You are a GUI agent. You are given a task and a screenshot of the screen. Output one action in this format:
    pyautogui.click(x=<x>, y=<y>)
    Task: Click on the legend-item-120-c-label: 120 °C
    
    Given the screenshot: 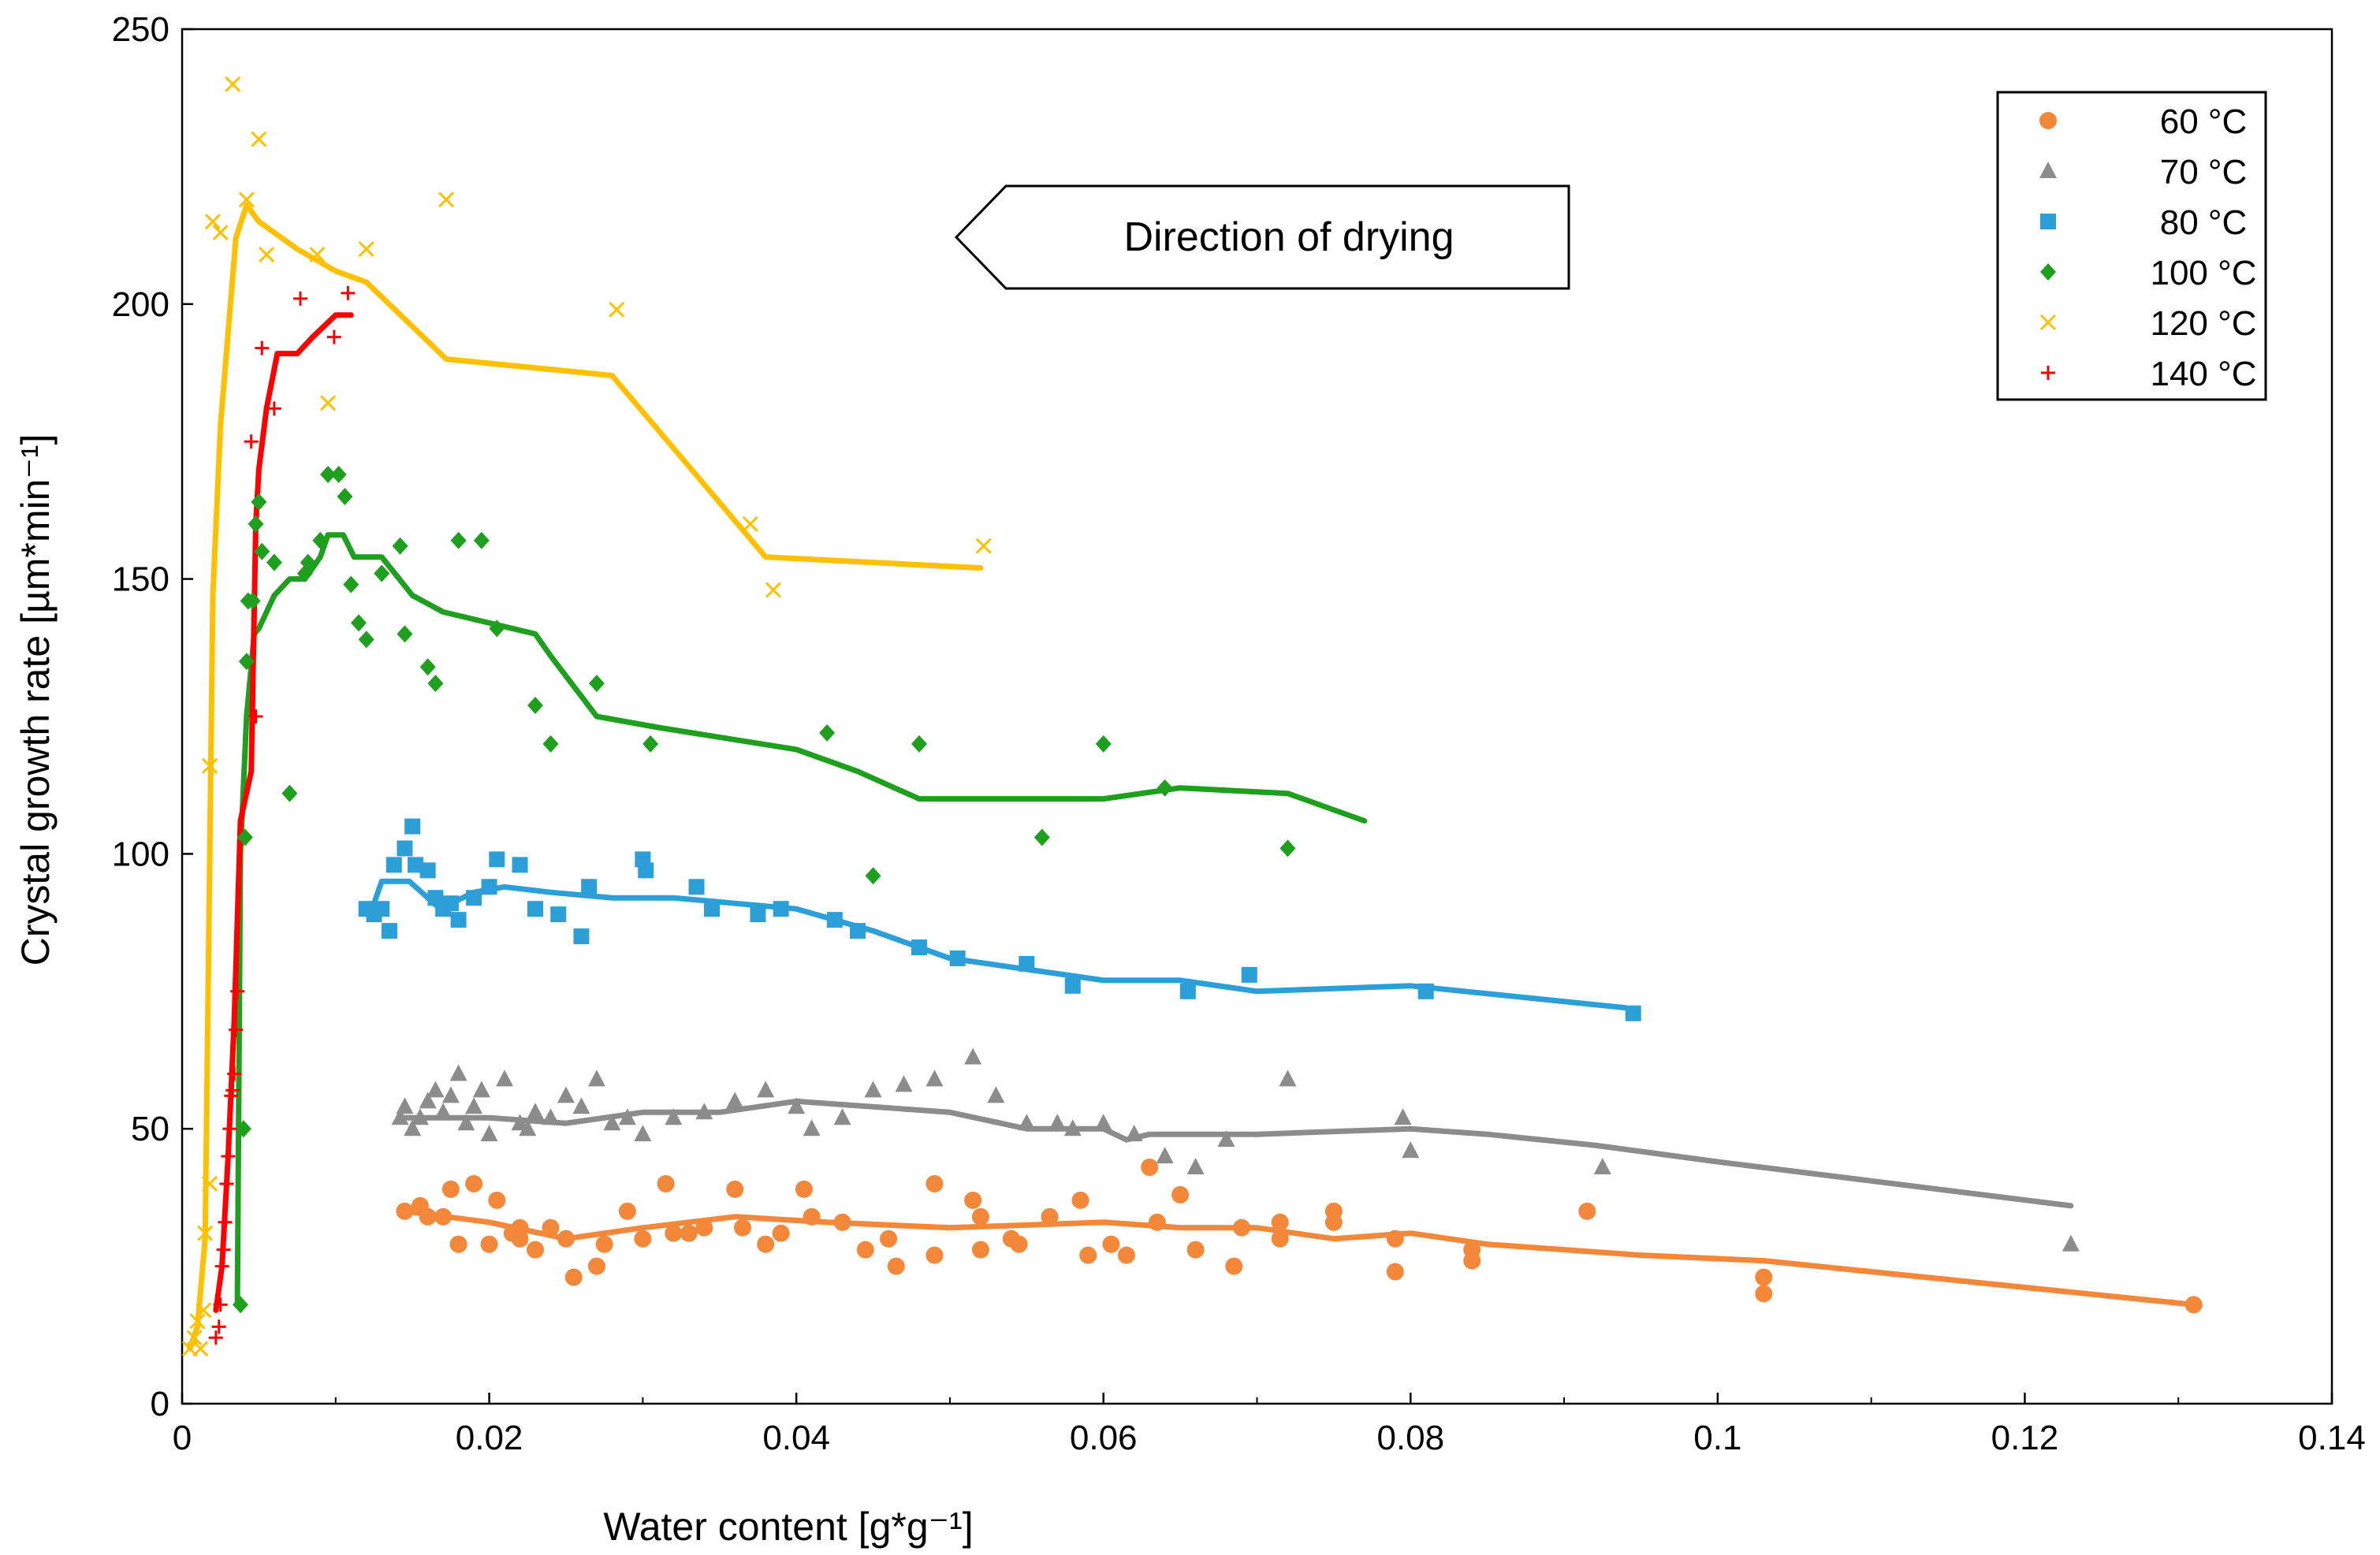 What is the action you would take?
    pyautogui.click(x=2203, y=323)
    